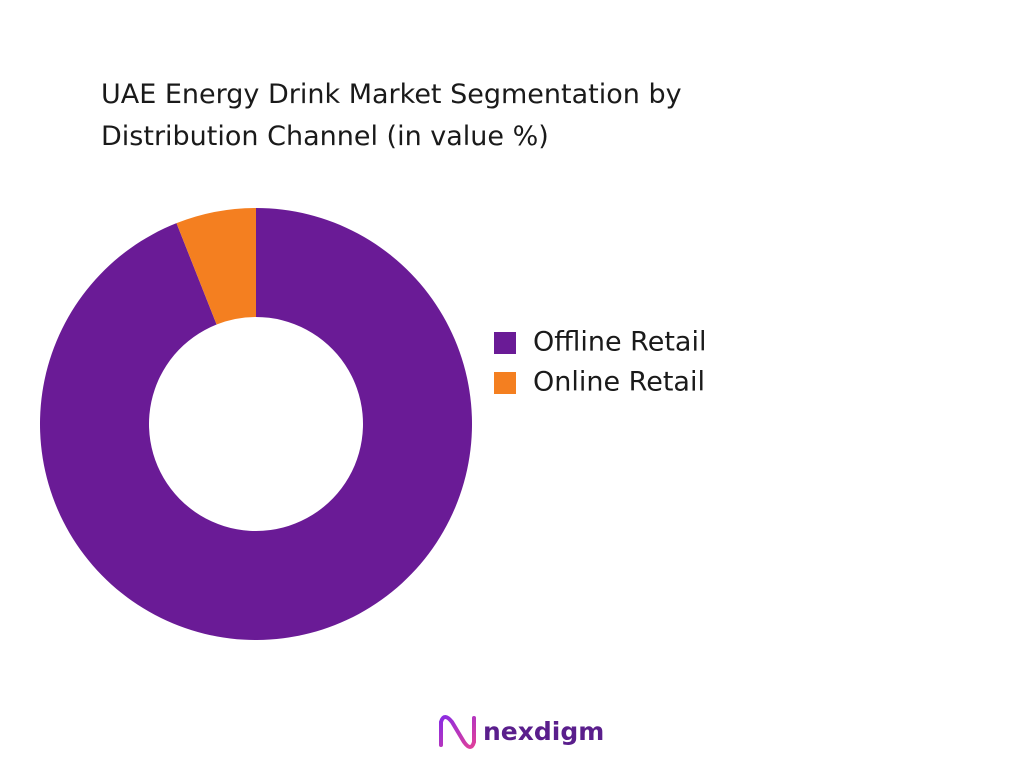 Image resolution: width=1024 pixels, height=768 pixels. I want to click on logo-text: nexdigm, so click(543, 731).